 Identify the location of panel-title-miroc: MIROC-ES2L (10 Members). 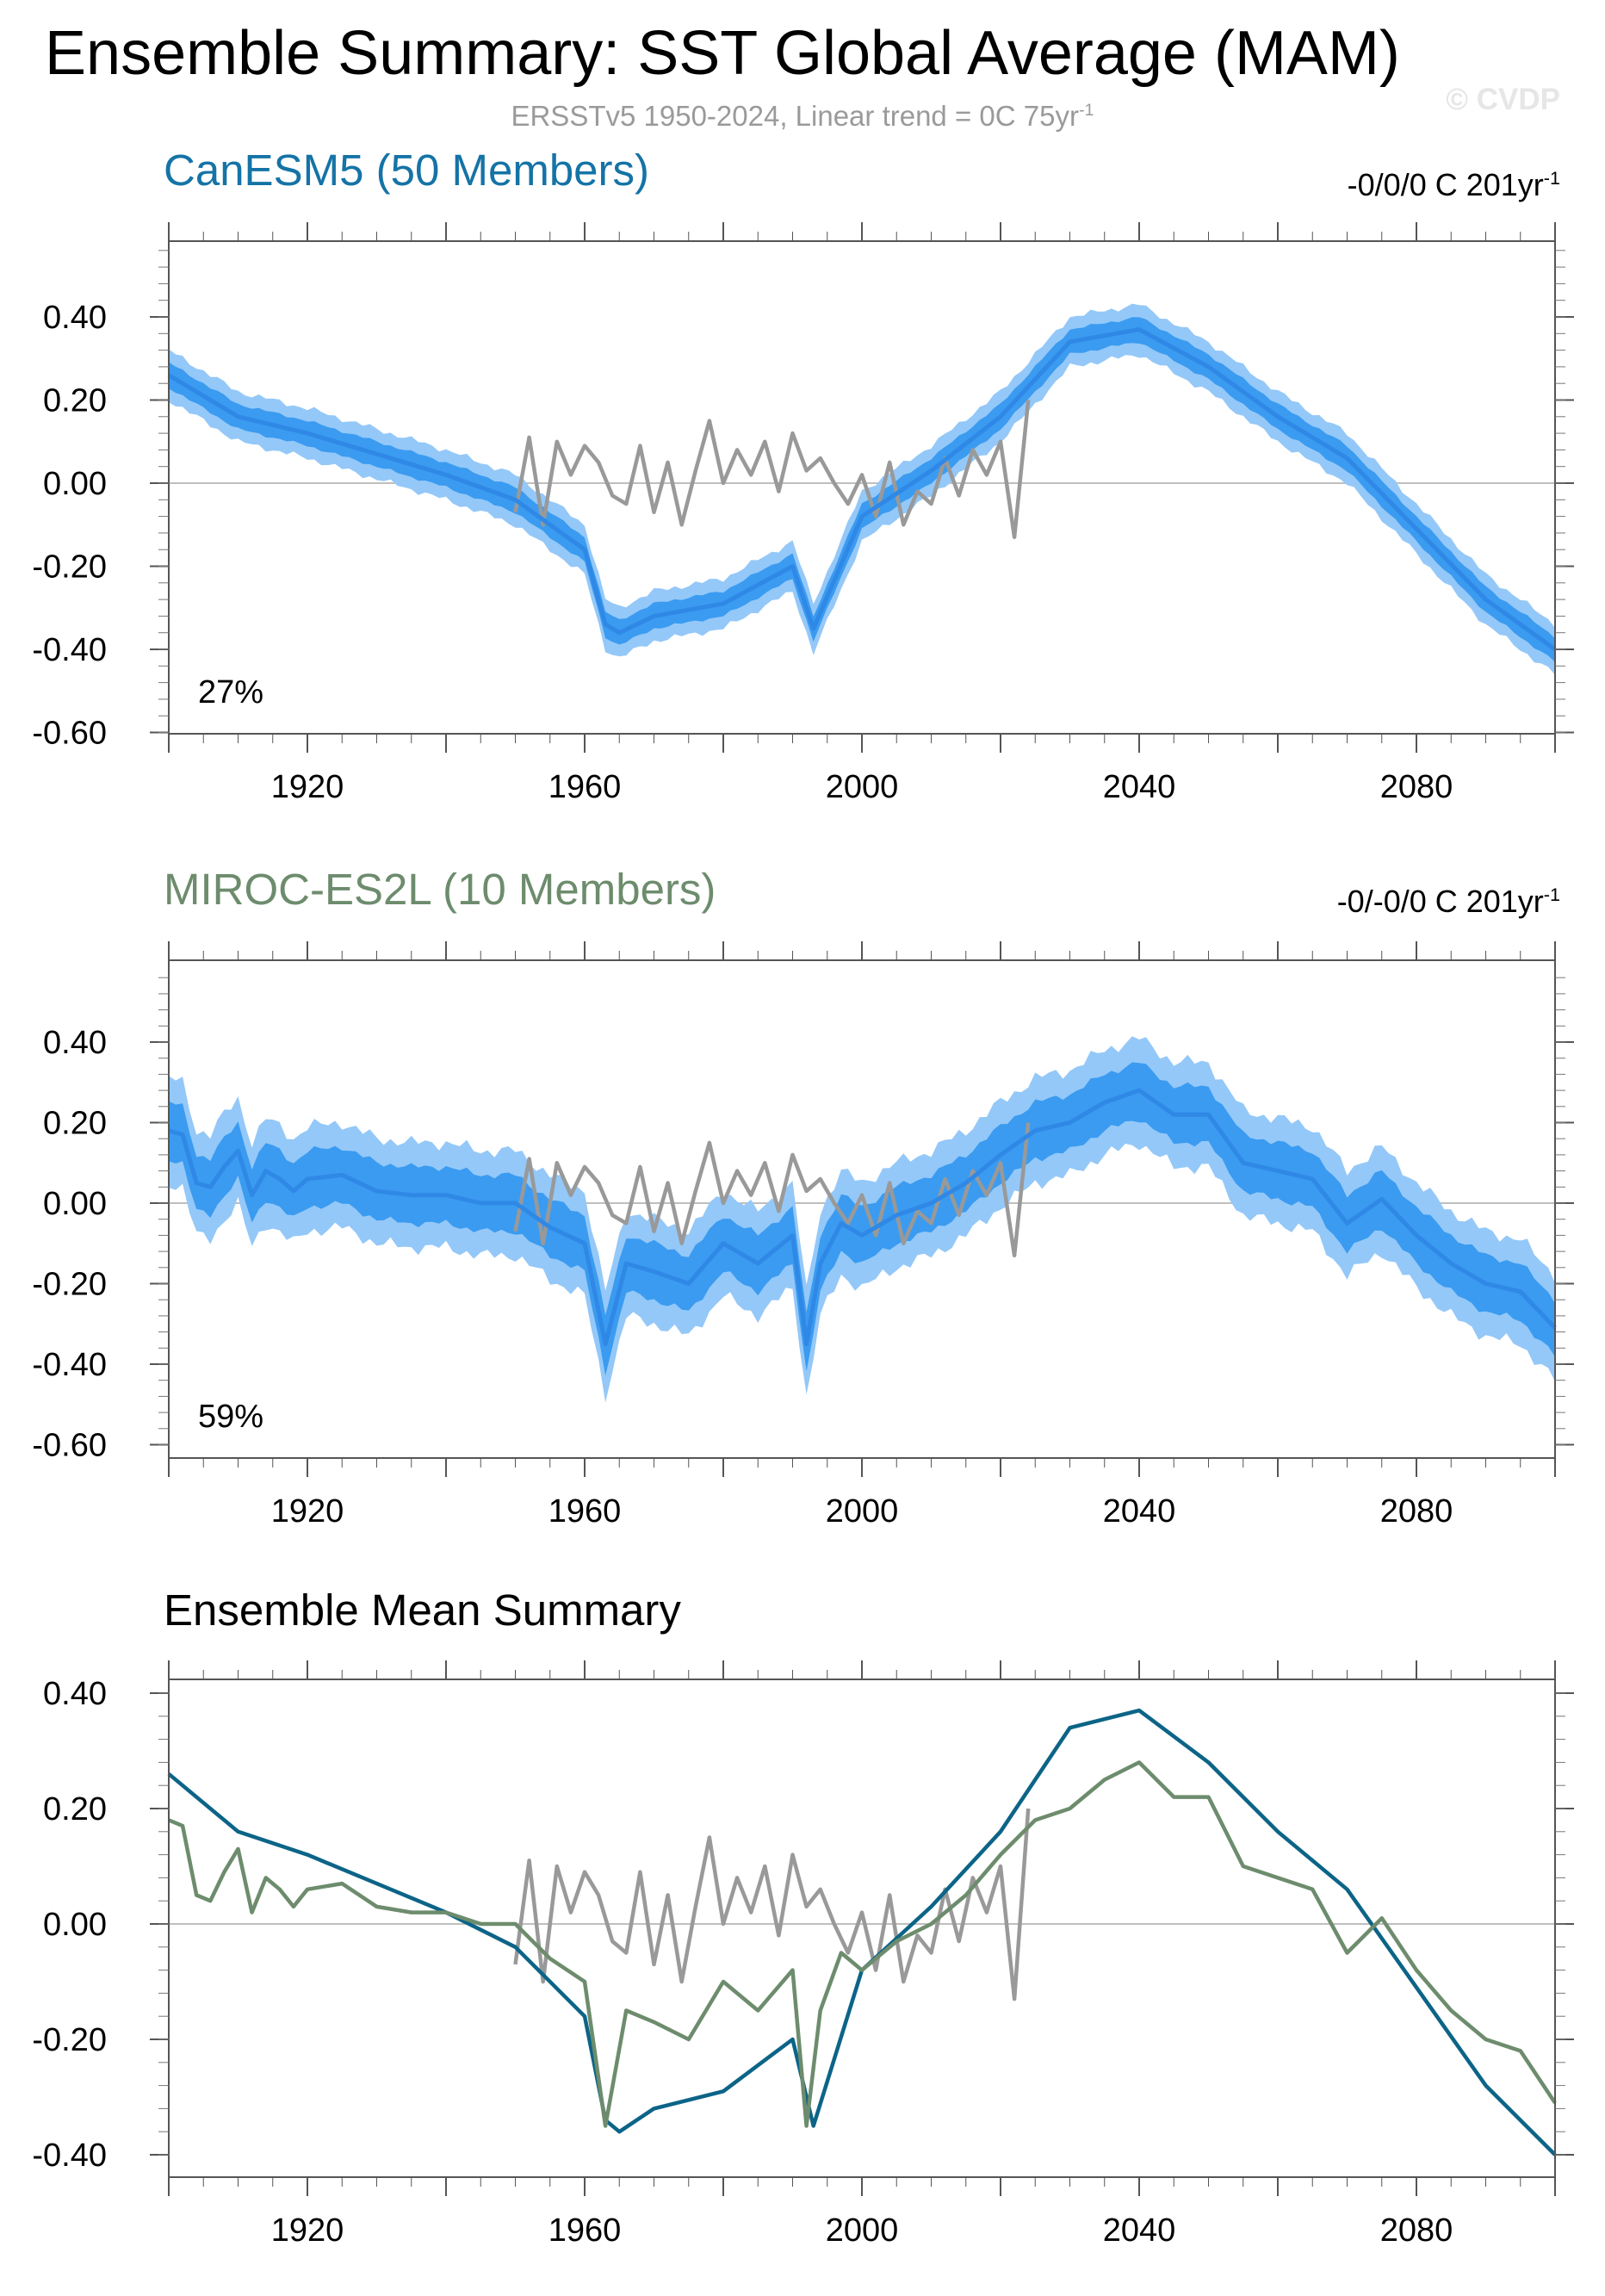
(440, 889).